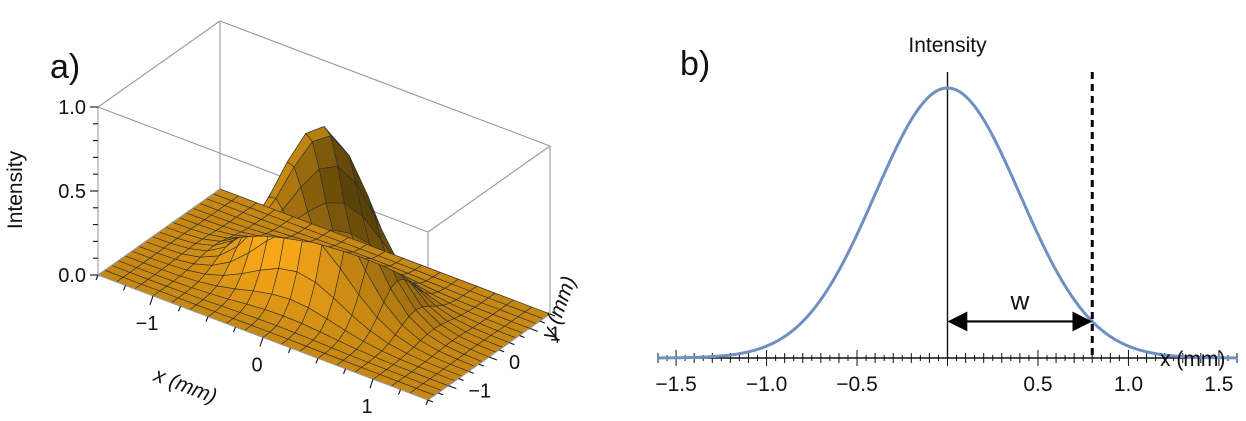 Image resolution: width=1246 pixels, height=421 pixels. I want to click on z-axis-label: Intensity, so click(15, 189).